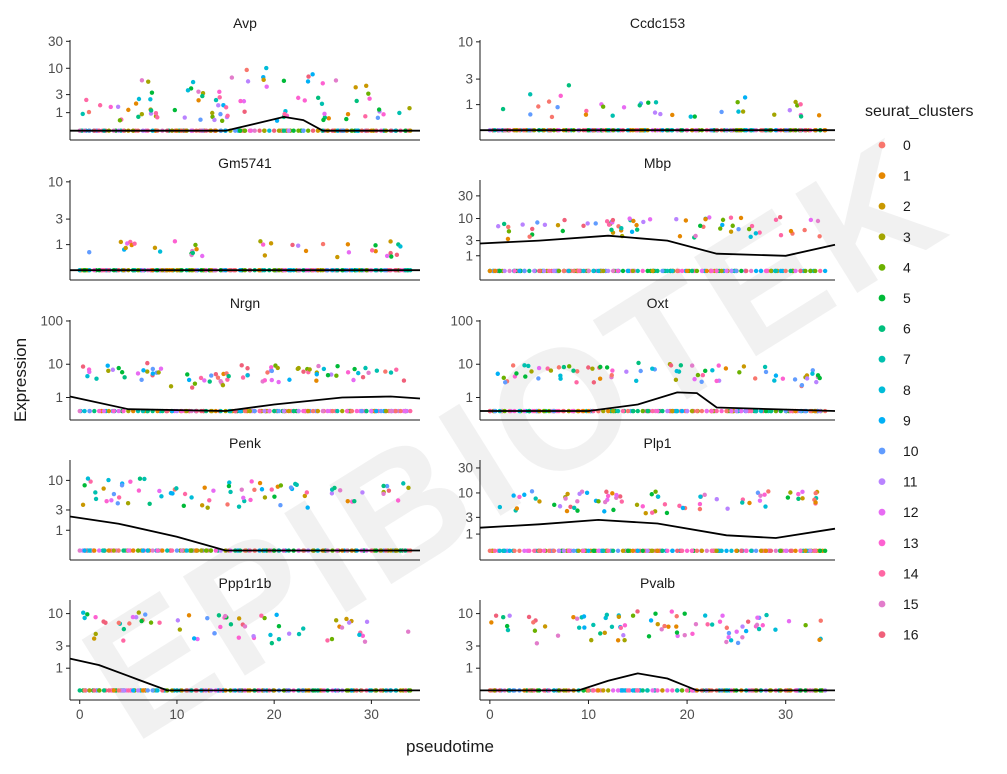  I want to click on panel-ppp1r1b: Ppp1r1b 1 3 10 0 10 20 30, so click(234, 648).